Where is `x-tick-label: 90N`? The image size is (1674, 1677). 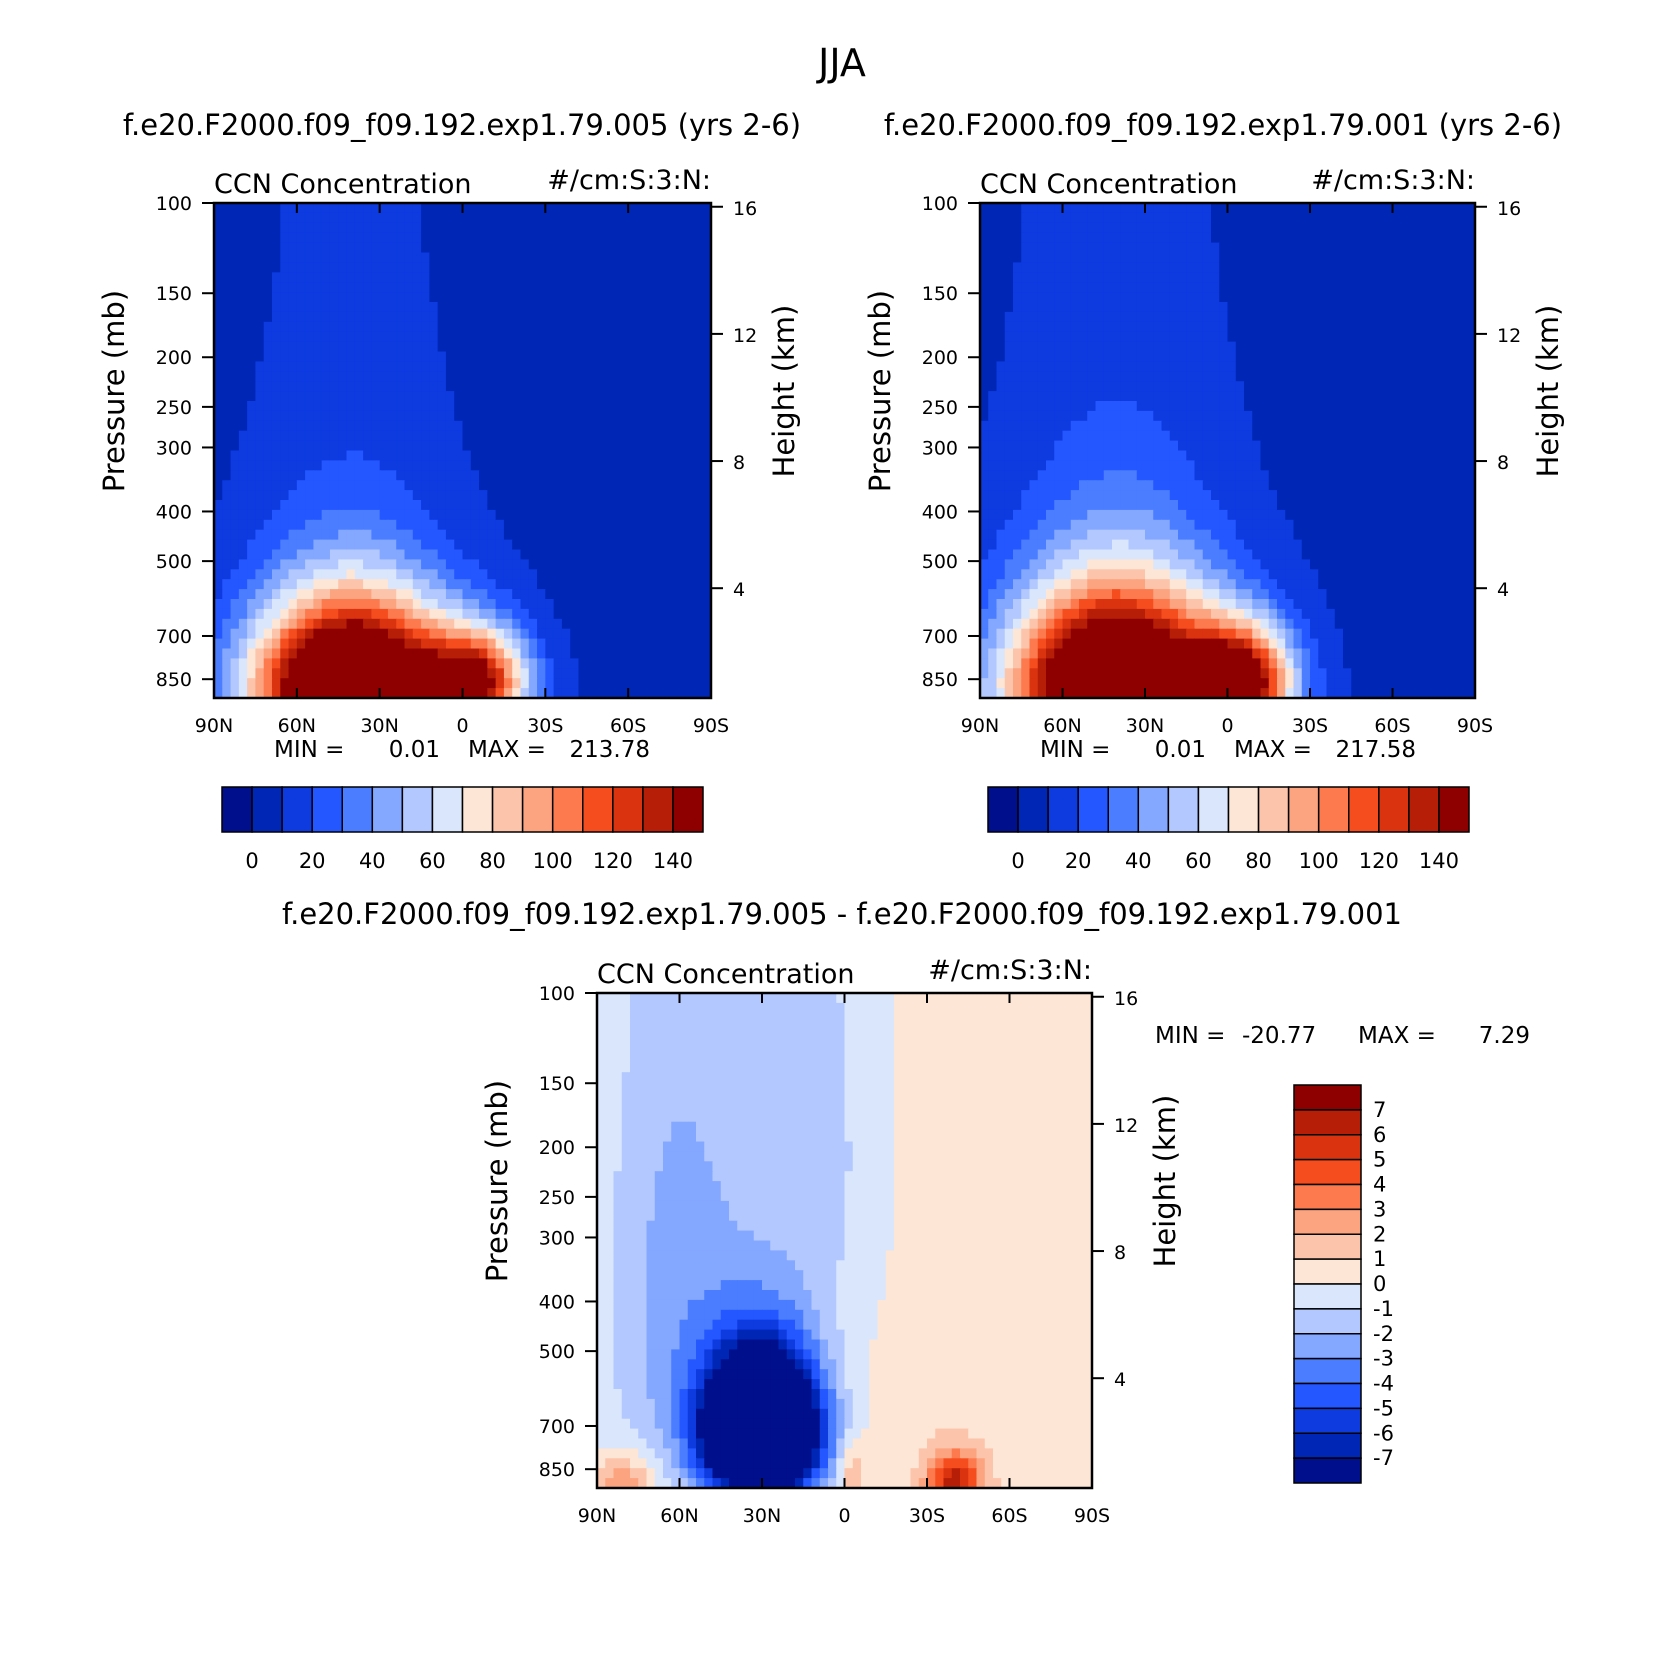
x-tick-label: 90N is located at coordinates (214, 726).